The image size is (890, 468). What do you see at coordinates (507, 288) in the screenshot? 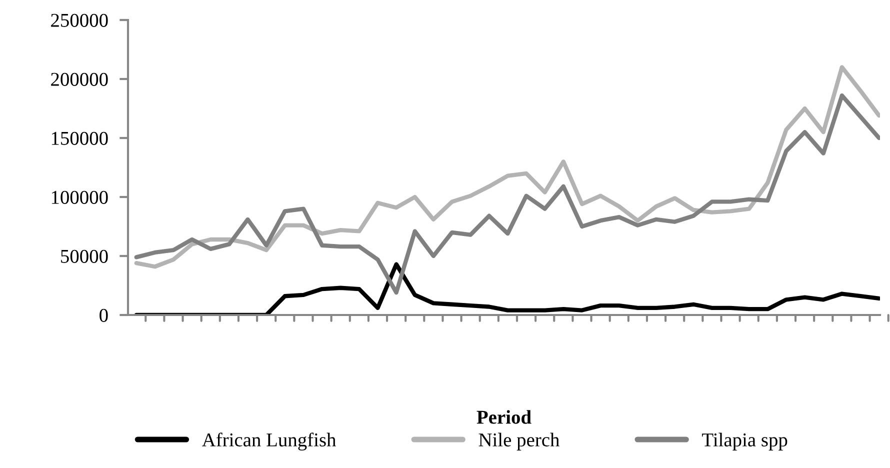
I see `line-series` at bounding box center [507, 288].